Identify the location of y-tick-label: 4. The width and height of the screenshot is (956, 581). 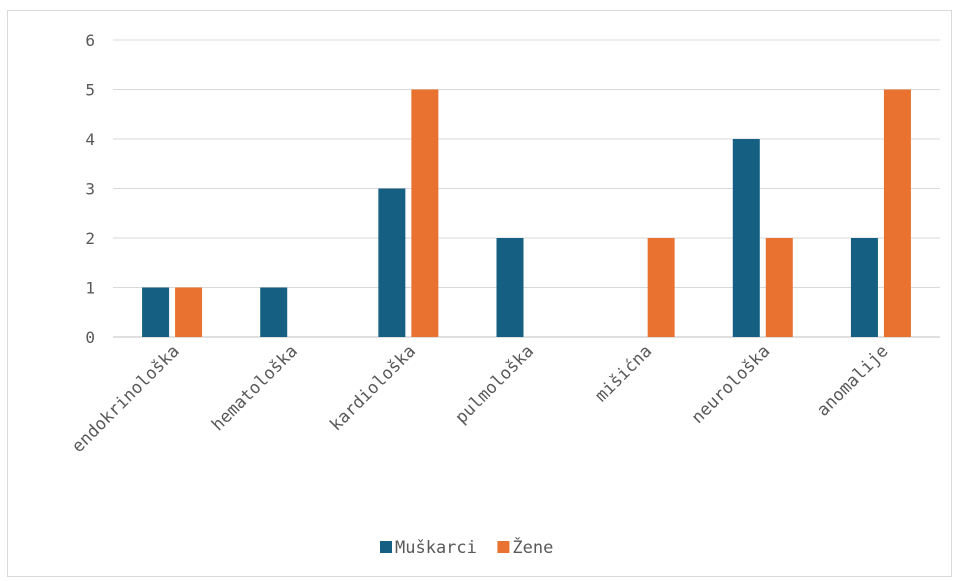
(90, 139).